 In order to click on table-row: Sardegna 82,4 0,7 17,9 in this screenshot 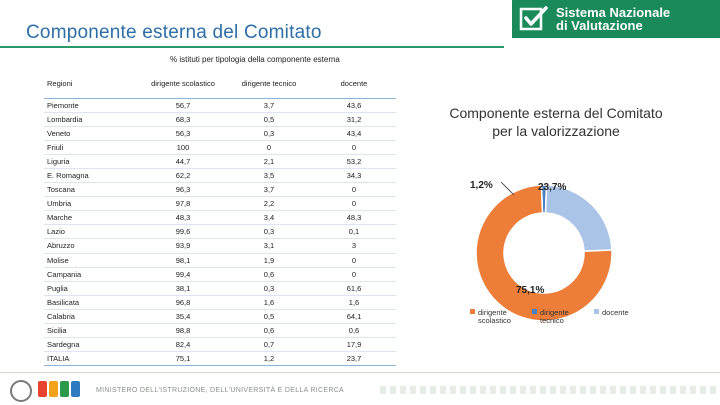, I will do `click(220, 345)`.